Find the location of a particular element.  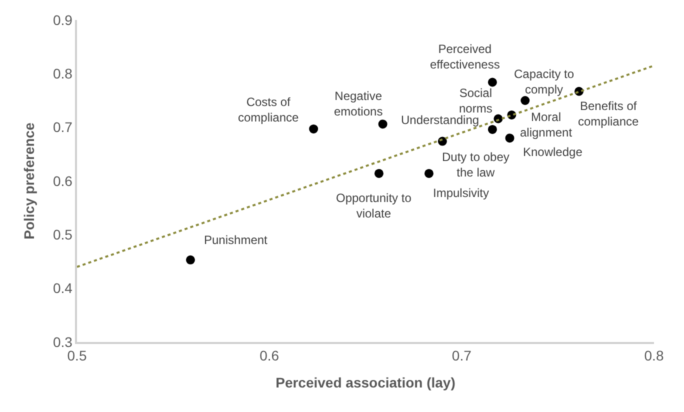

annotation: Costs of compliance is located at coordinates (269, 110).